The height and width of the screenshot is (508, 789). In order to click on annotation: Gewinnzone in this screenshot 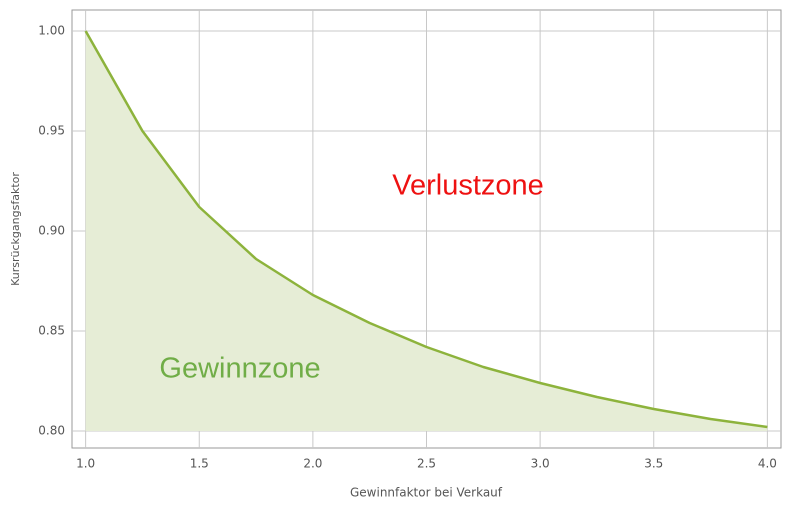, I will do `click(239, 369)`.